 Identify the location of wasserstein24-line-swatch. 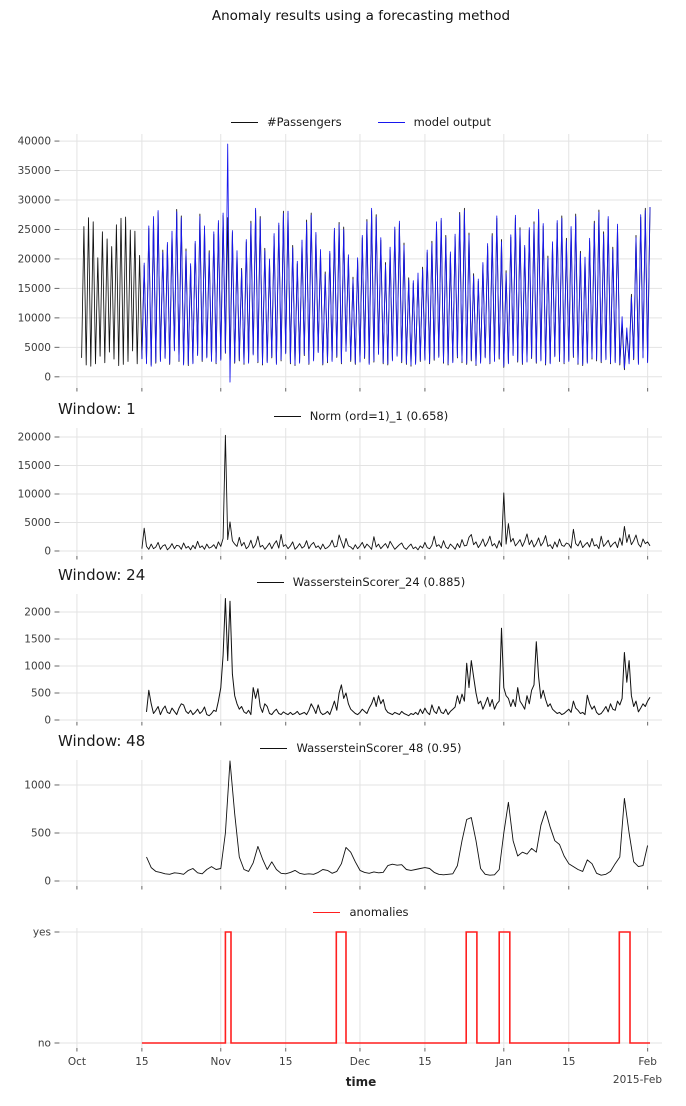
(270, 582).